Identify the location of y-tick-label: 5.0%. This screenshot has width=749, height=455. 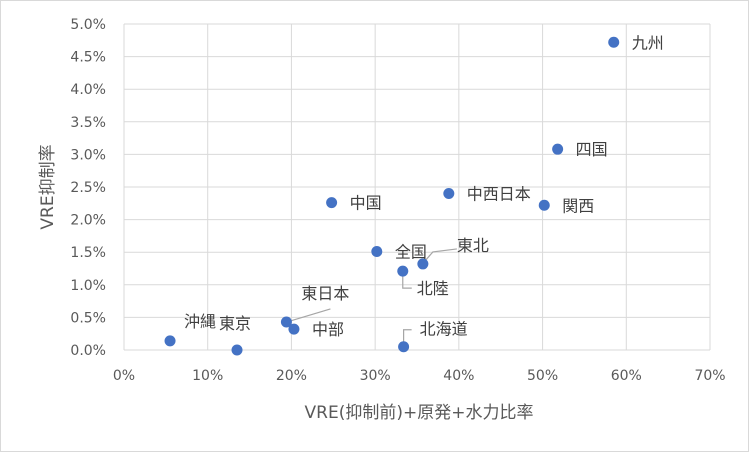
(88, 25).